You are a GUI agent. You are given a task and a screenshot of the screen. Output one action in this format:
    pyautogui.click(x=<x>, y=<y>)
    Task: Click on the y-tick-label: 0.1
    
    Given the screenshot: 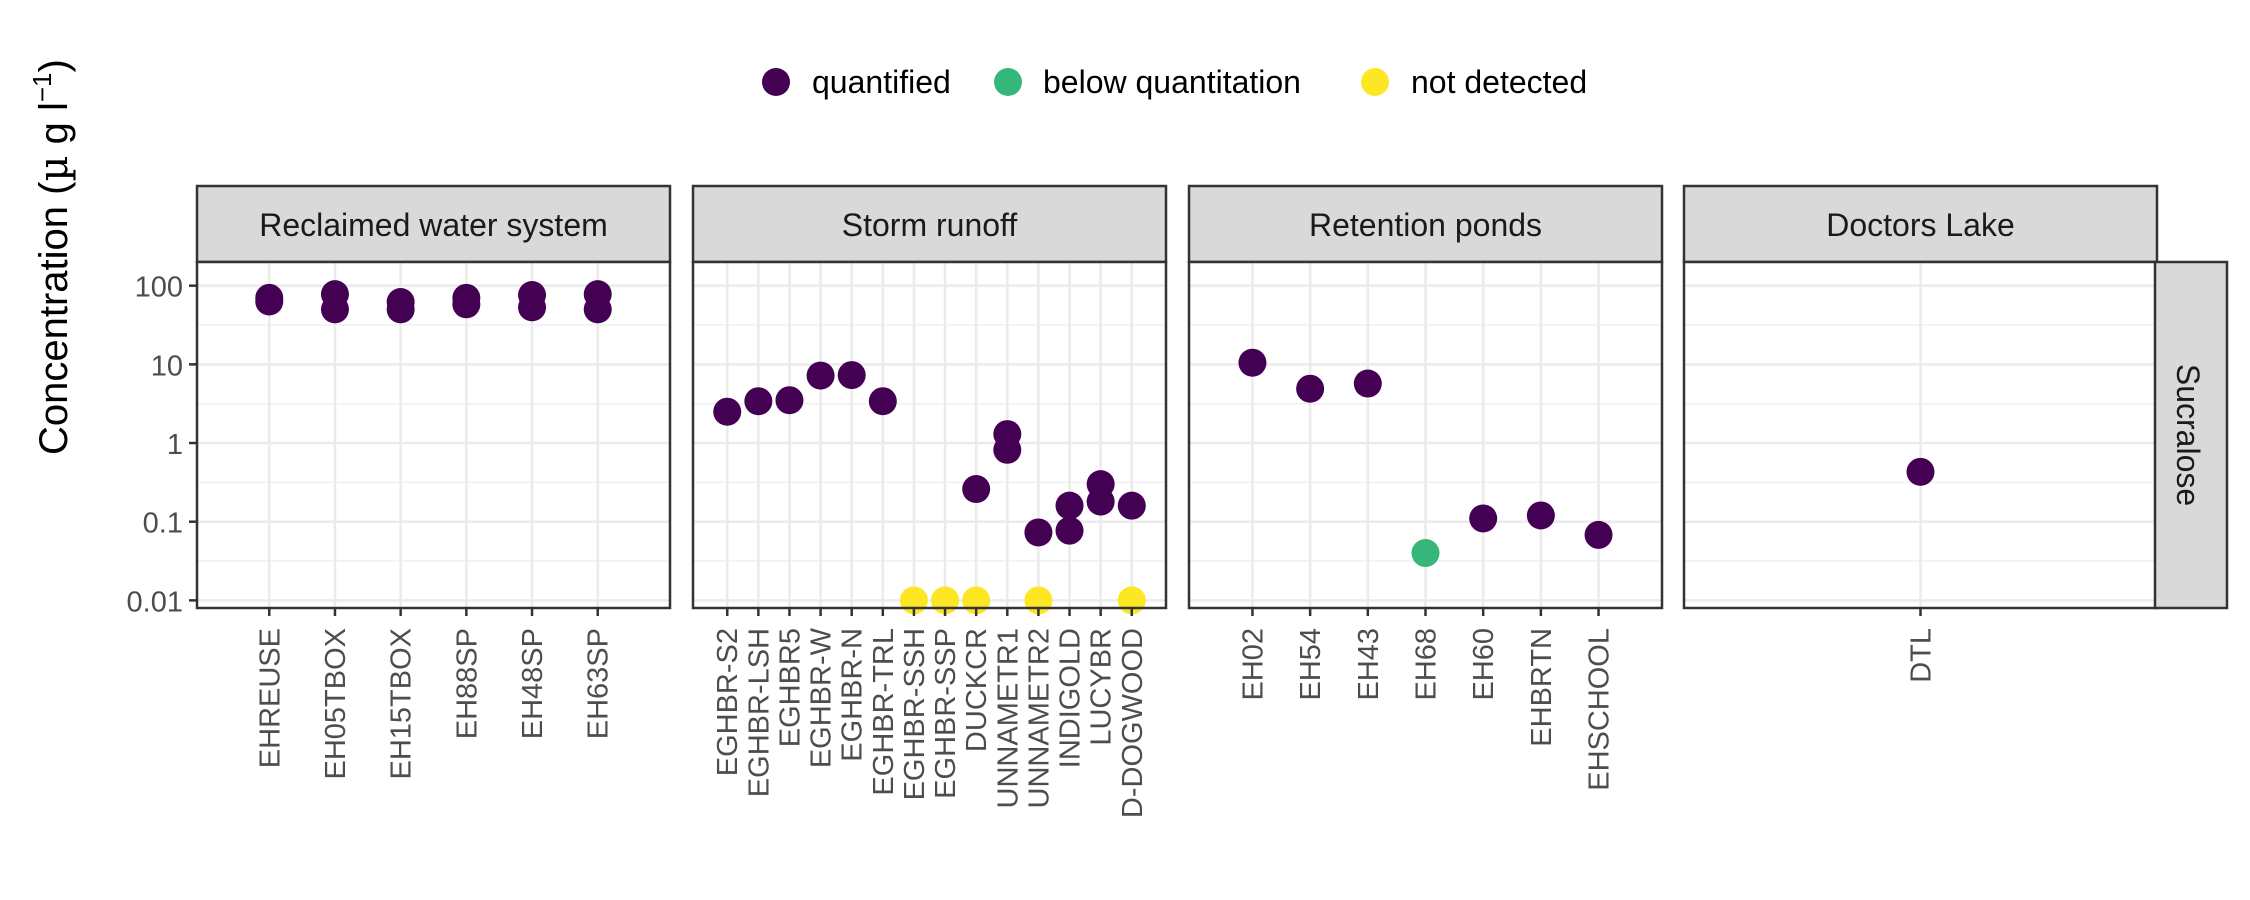 What is the action you would take?
    pyautogui.click(x=163, y=524)
    